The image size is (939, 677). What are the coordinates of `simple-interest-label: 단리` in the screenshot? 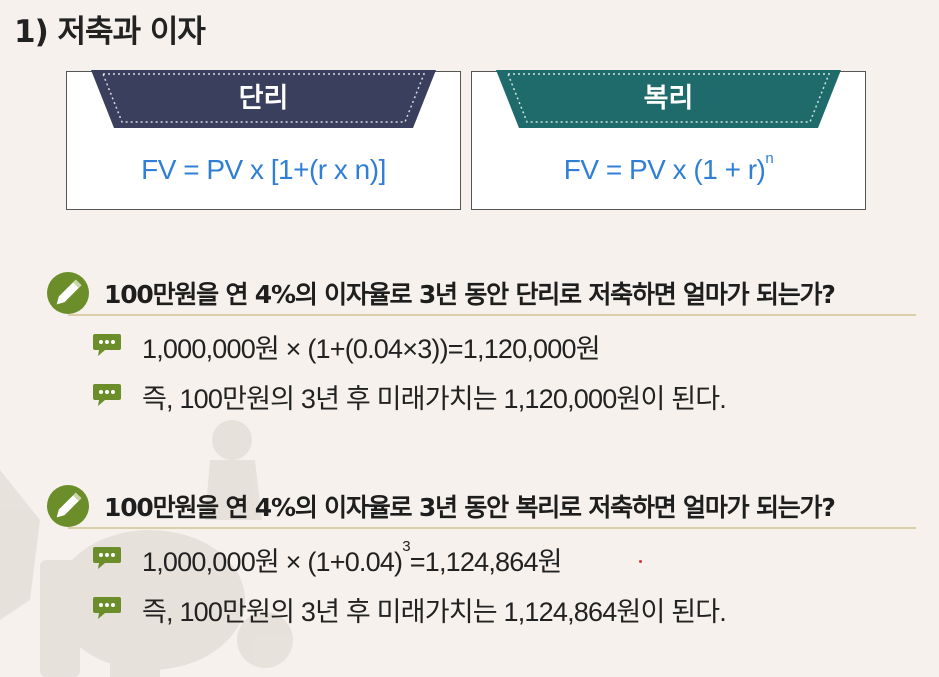 It's located at (263, 98).